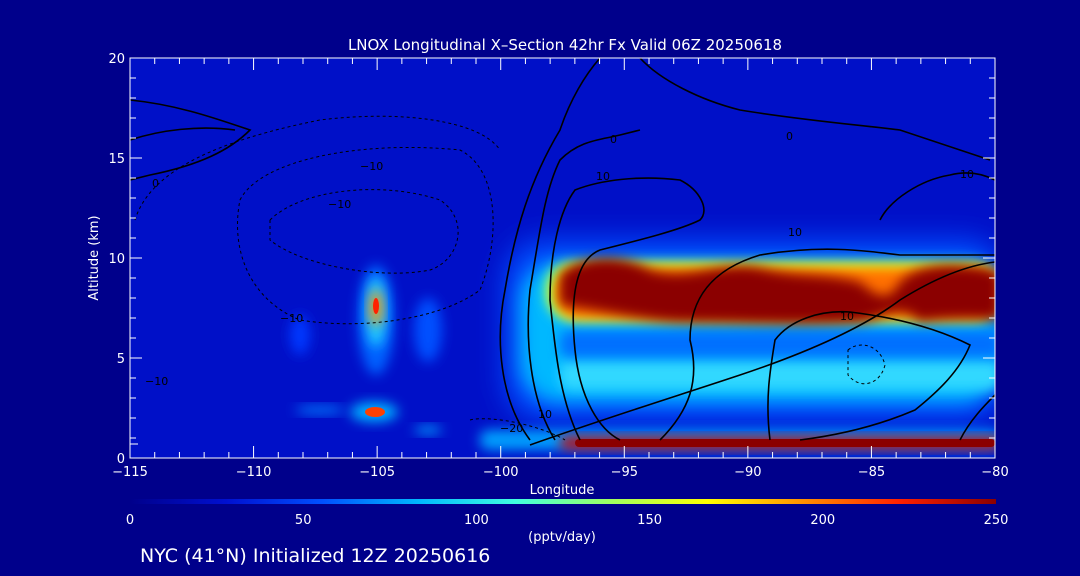 This screenshot has width=1080, height=576. Describe the element at coordinates (777, 291) in the screenshot. I see `anvil-core` at that location.